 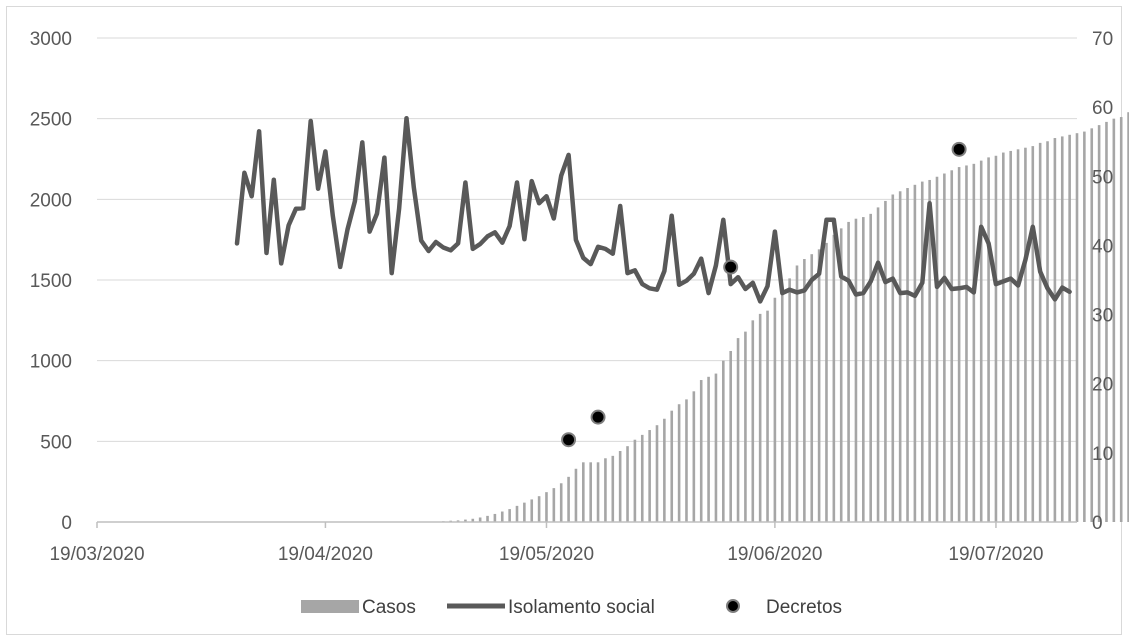 What do you see at coordinates (330, 606) in the screenshot?
I see `legend-swatch-casos` at bounding box center [330, 606].